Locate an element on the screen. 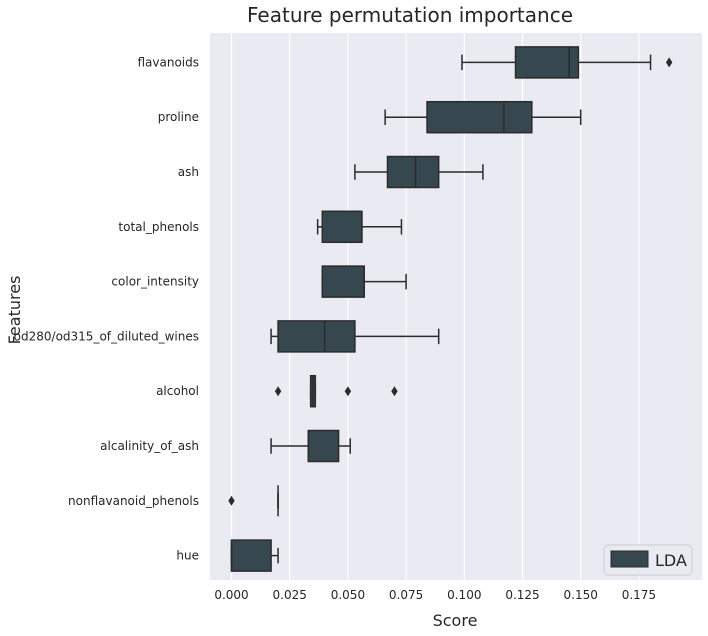  box-proline is located at coordinates (483, 117).